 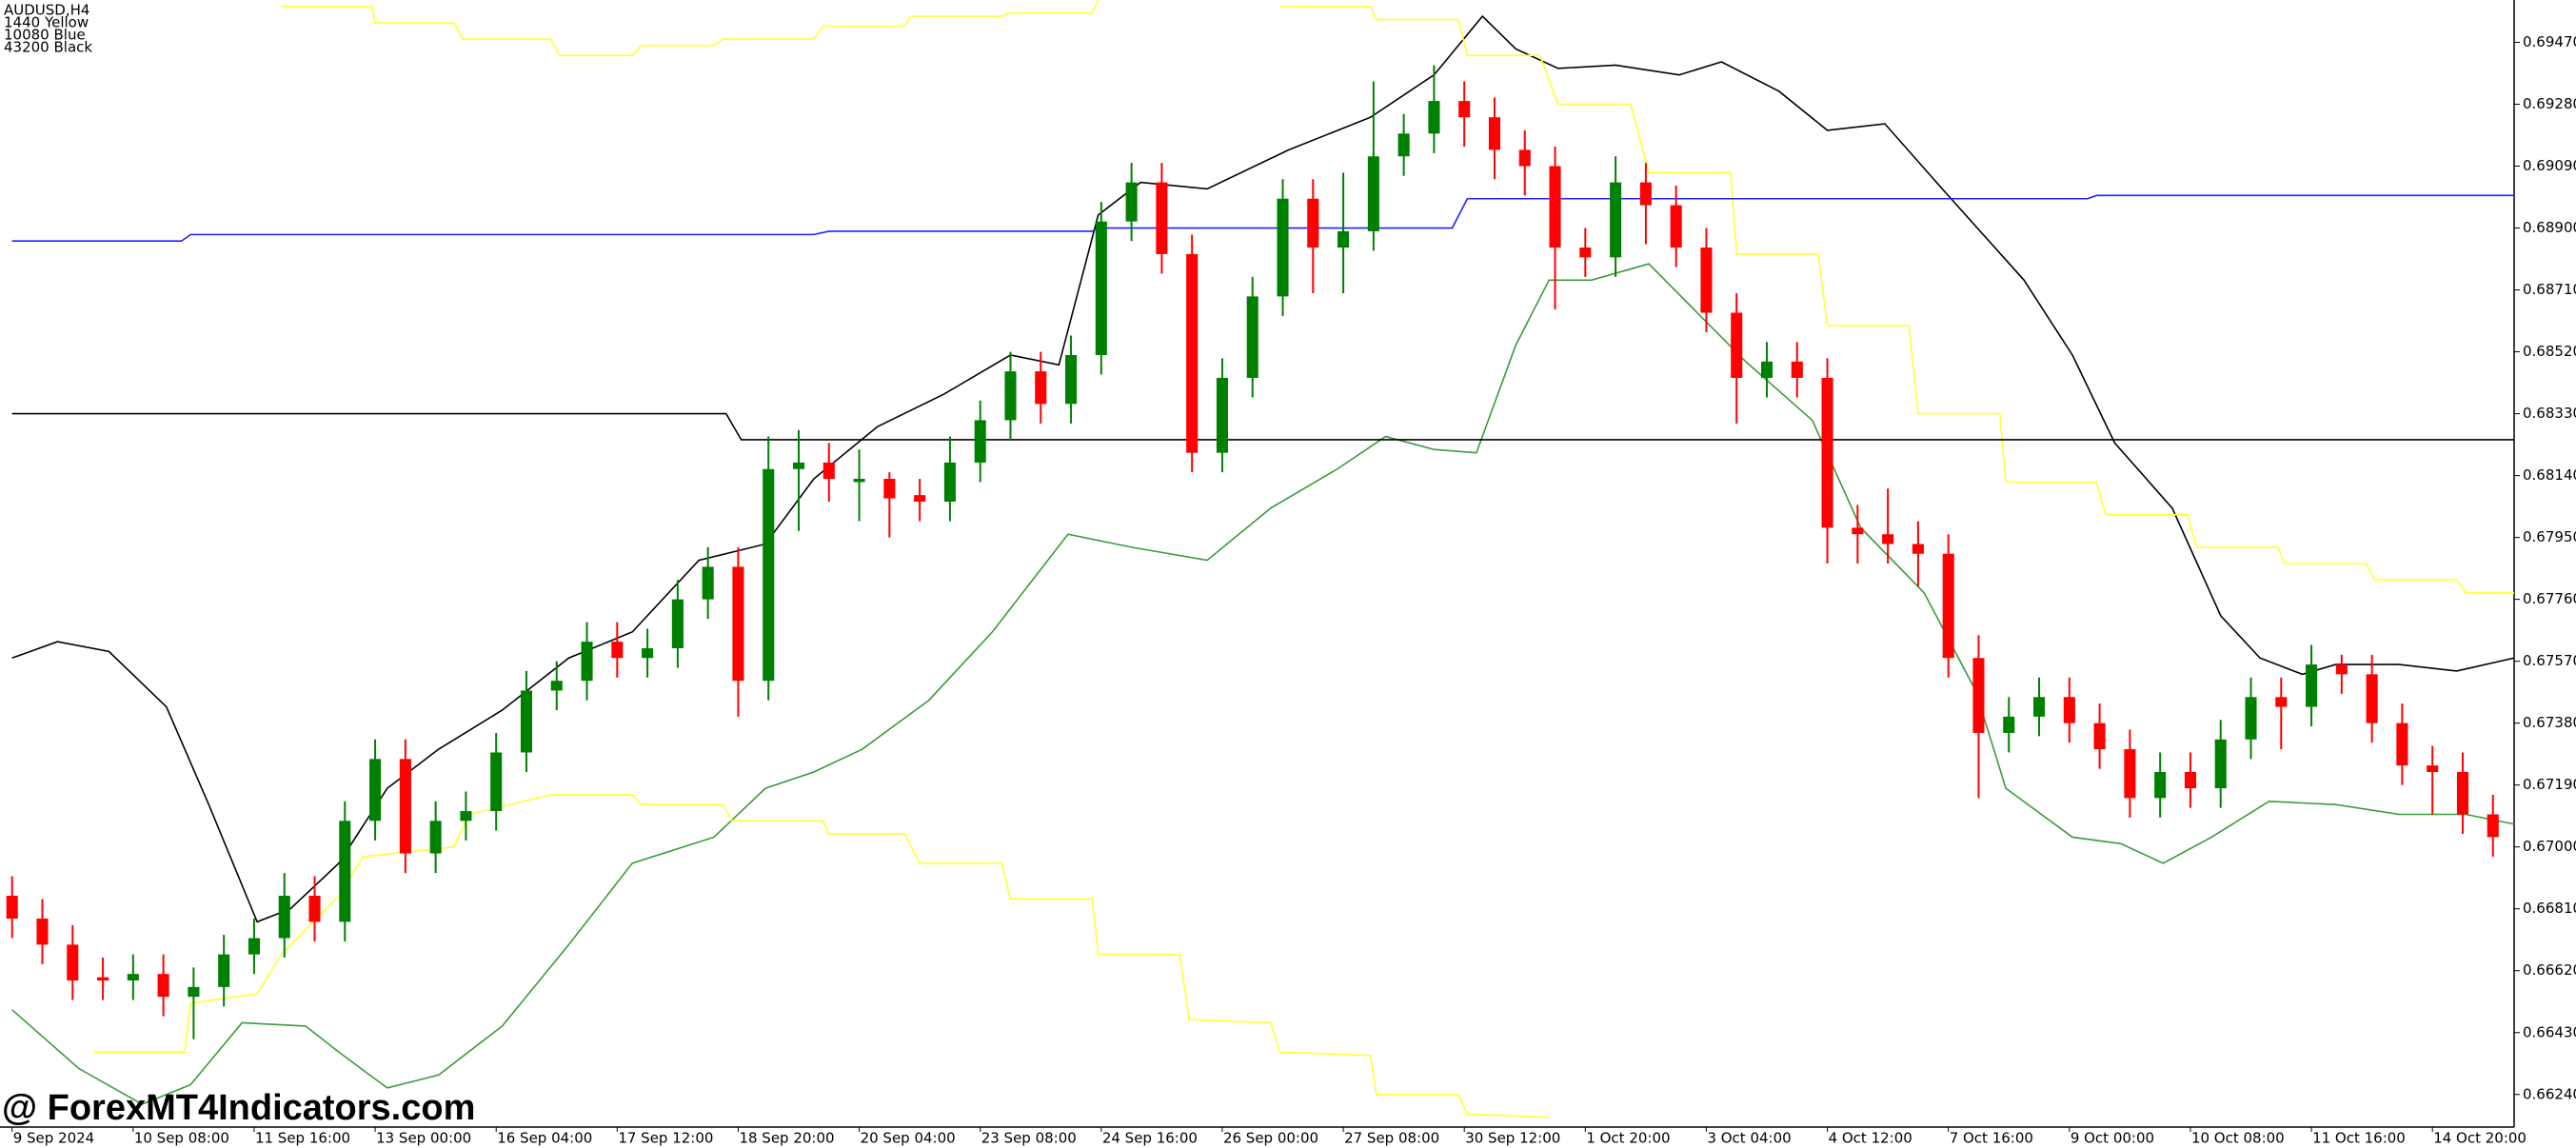 What do you see at coordinates (2112, 1138) in the screenshot?
I see `x-tick-label: 9 Oct 00:00` at bounding box center [2112, 1138].